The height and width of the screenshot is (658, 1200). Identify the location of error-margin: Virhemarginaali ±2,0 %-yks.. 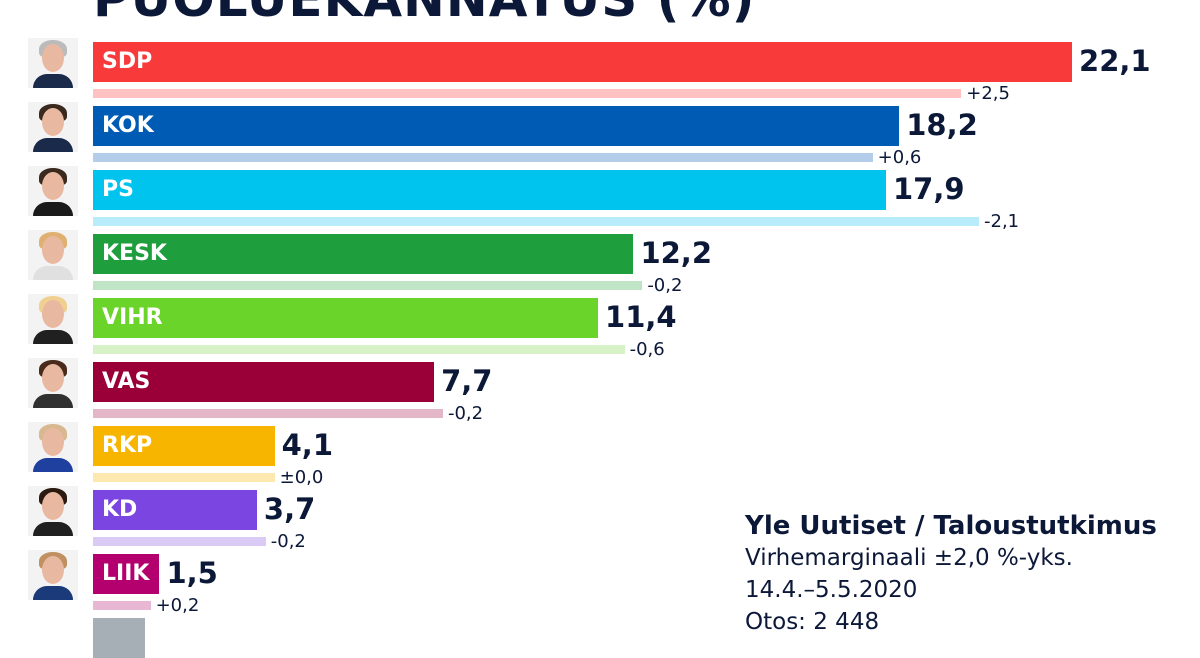
(909, 558).